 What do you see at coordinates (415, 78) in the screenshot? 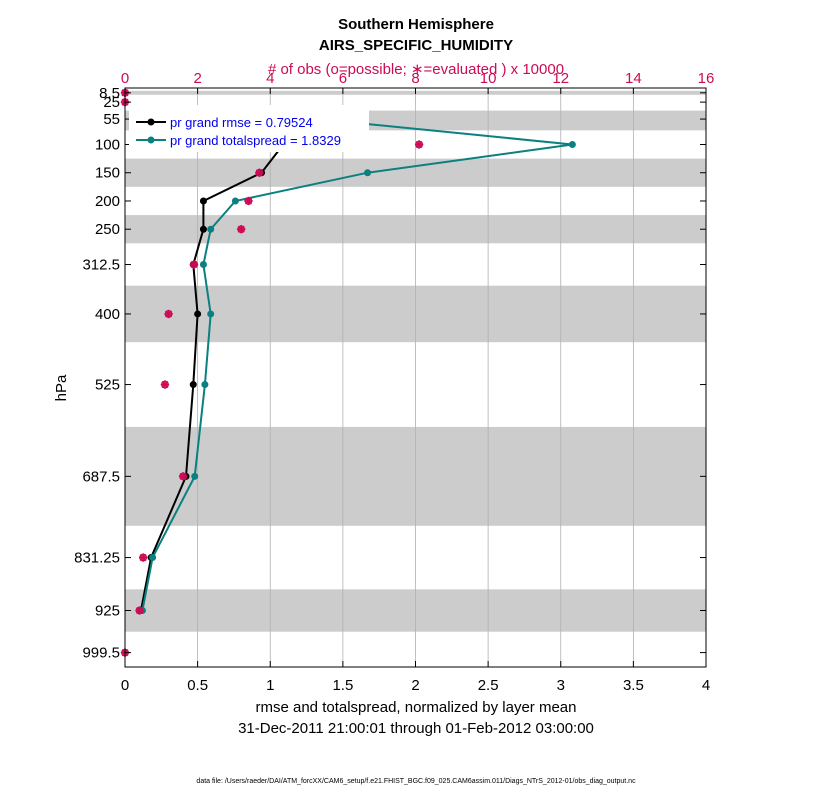
I see `top-tick-label: 8` at bounding box center [415, 78].